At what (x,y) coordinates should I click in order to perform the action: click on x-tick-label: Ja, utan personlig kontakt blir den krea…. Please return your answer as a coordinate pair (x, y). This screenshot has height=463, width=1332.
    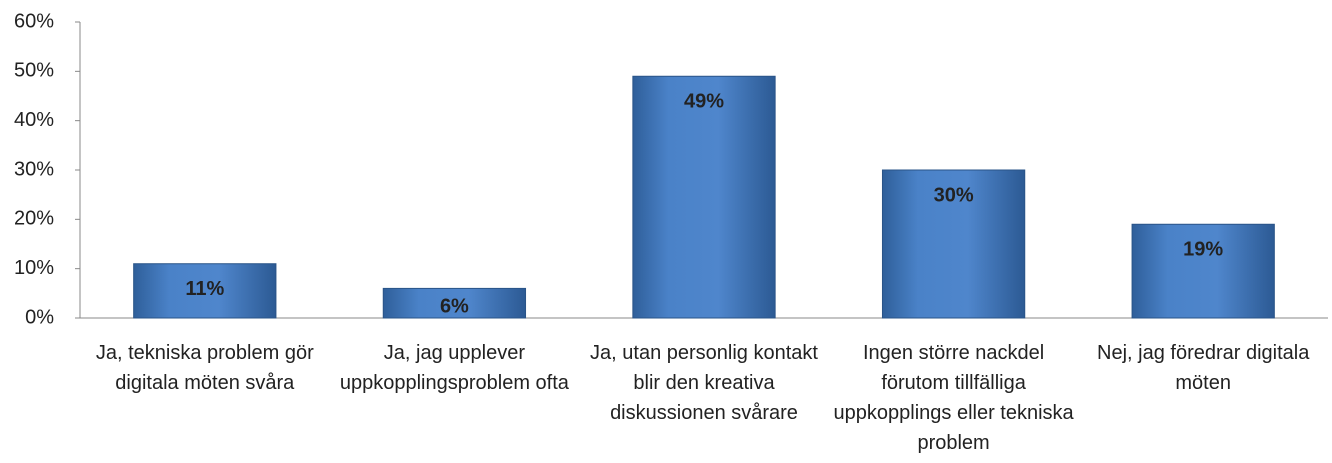
    Looking at the image, I should click on (704, 383).